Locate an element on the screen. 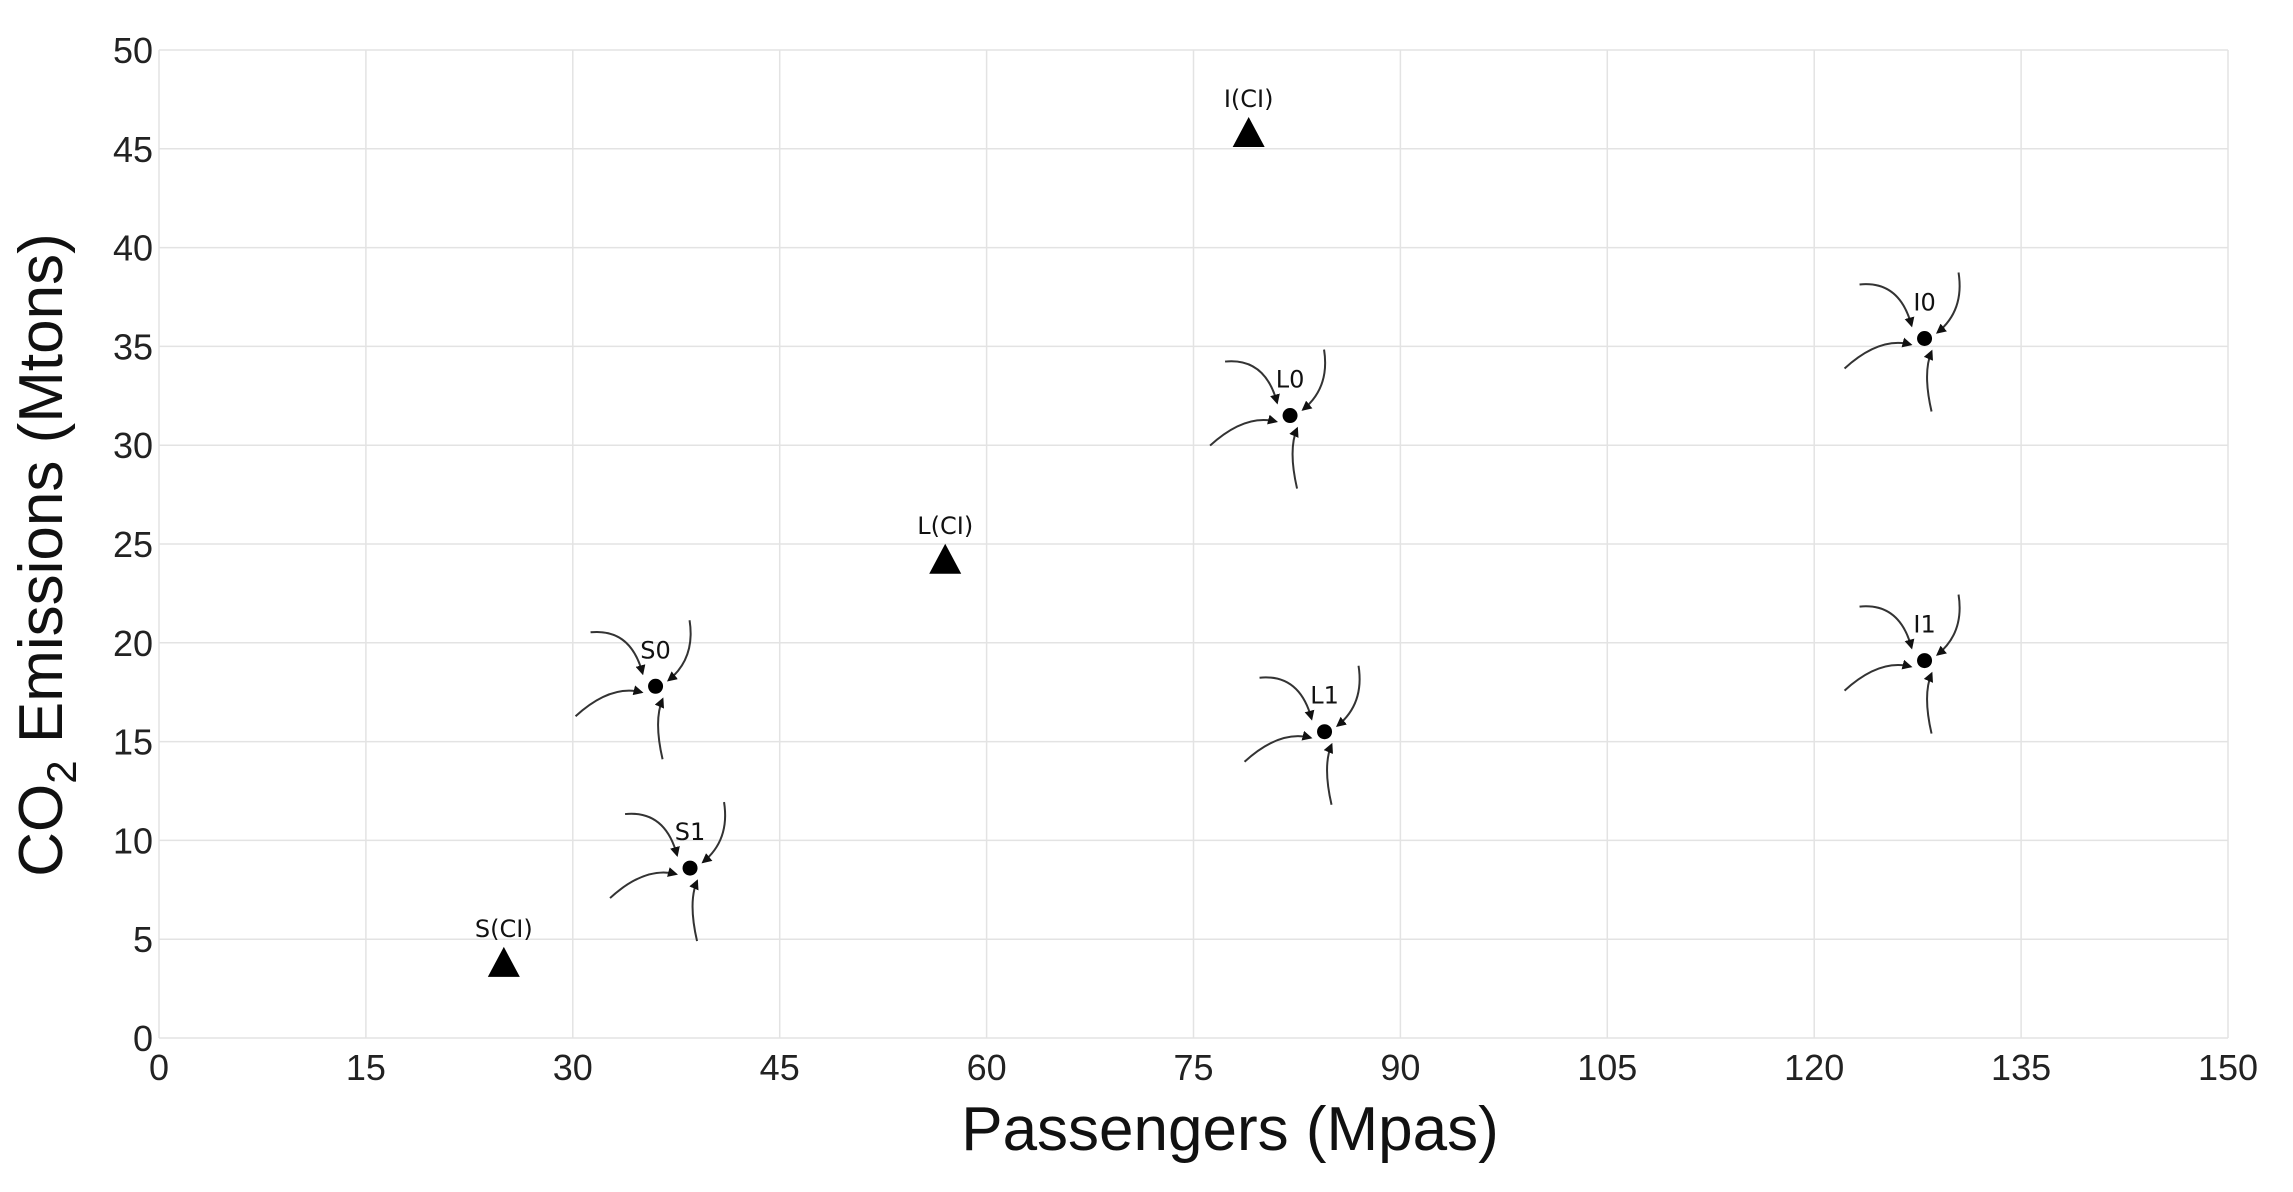 This screenshot has height=1192, width=2293. point-s0: S0 is located at coordinates (633, 690).